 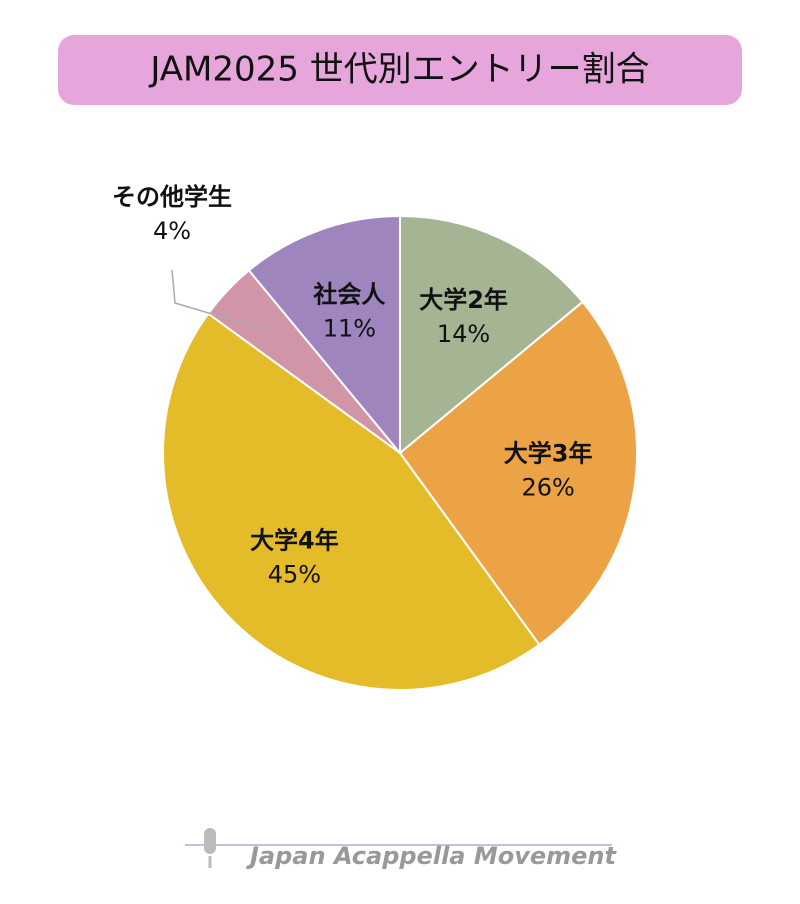 I want to click on slice-value-label: 45%, so click(x=294, y=575).